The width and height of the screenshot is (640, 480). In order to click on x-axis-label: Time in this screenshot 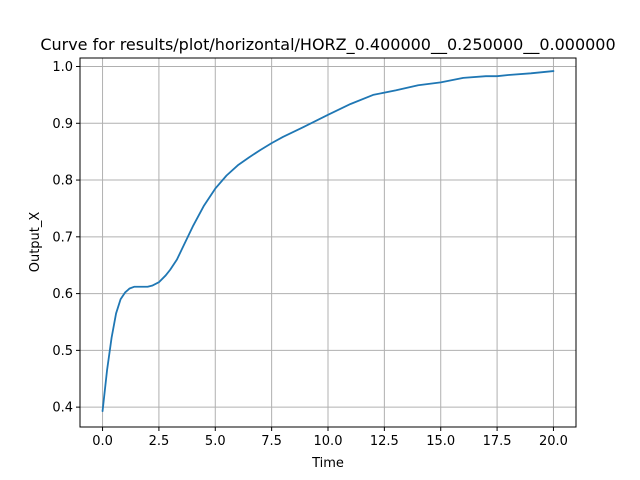, I will do `click(327, 463)`.